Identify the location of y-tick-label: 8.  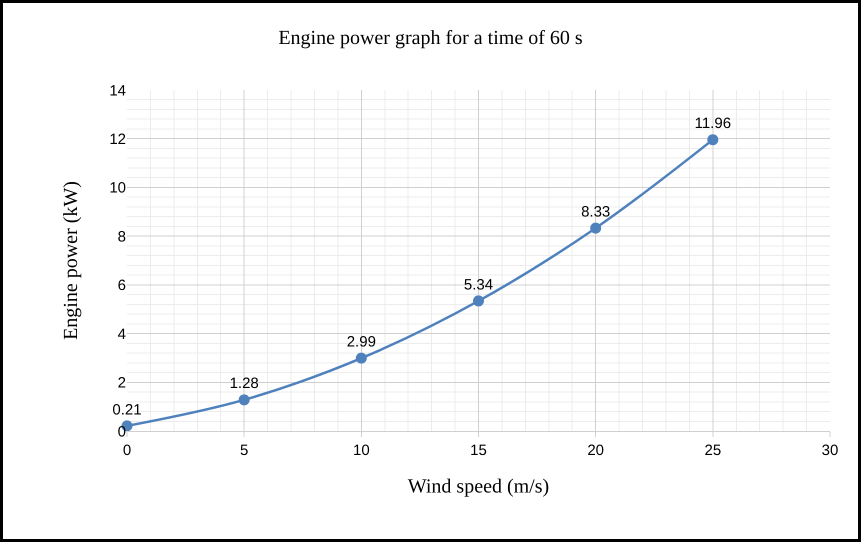
(122, 237).